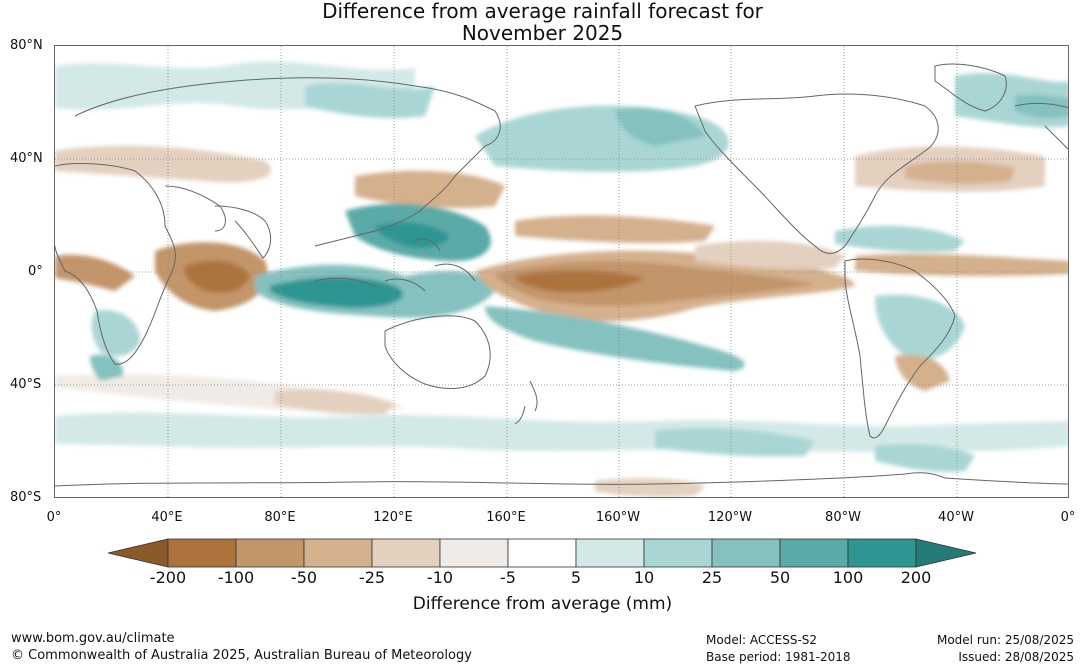 This screenshot has height=667, width=1085. I want to click on footer-model: Model: ACCESS-S2, so click(762, 640).